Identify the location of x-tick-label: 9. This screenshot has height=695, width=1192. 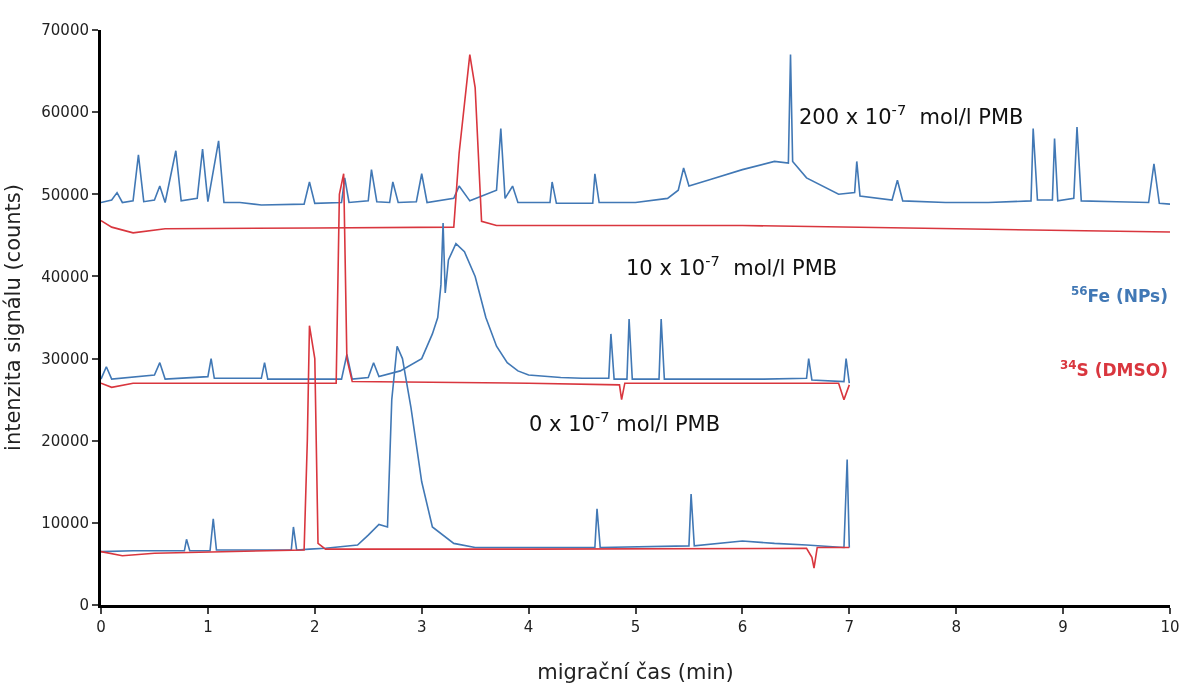
(1063, 627).